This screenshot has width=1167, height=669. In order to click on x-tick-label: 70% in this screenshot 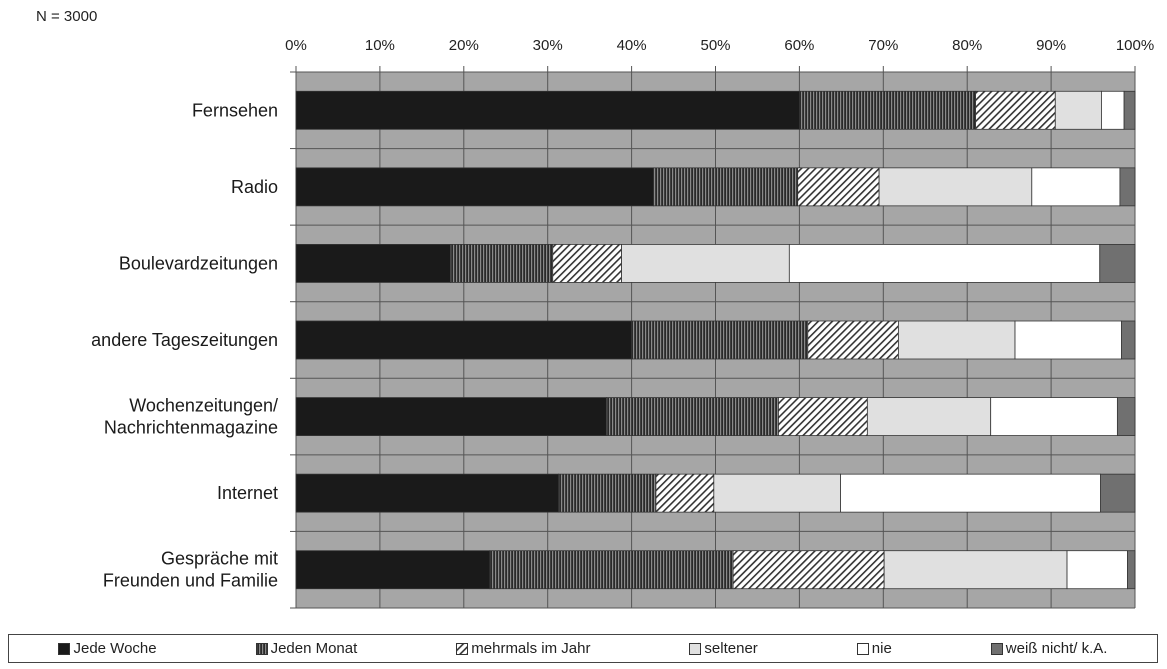, I will do `click(883, 45)`.